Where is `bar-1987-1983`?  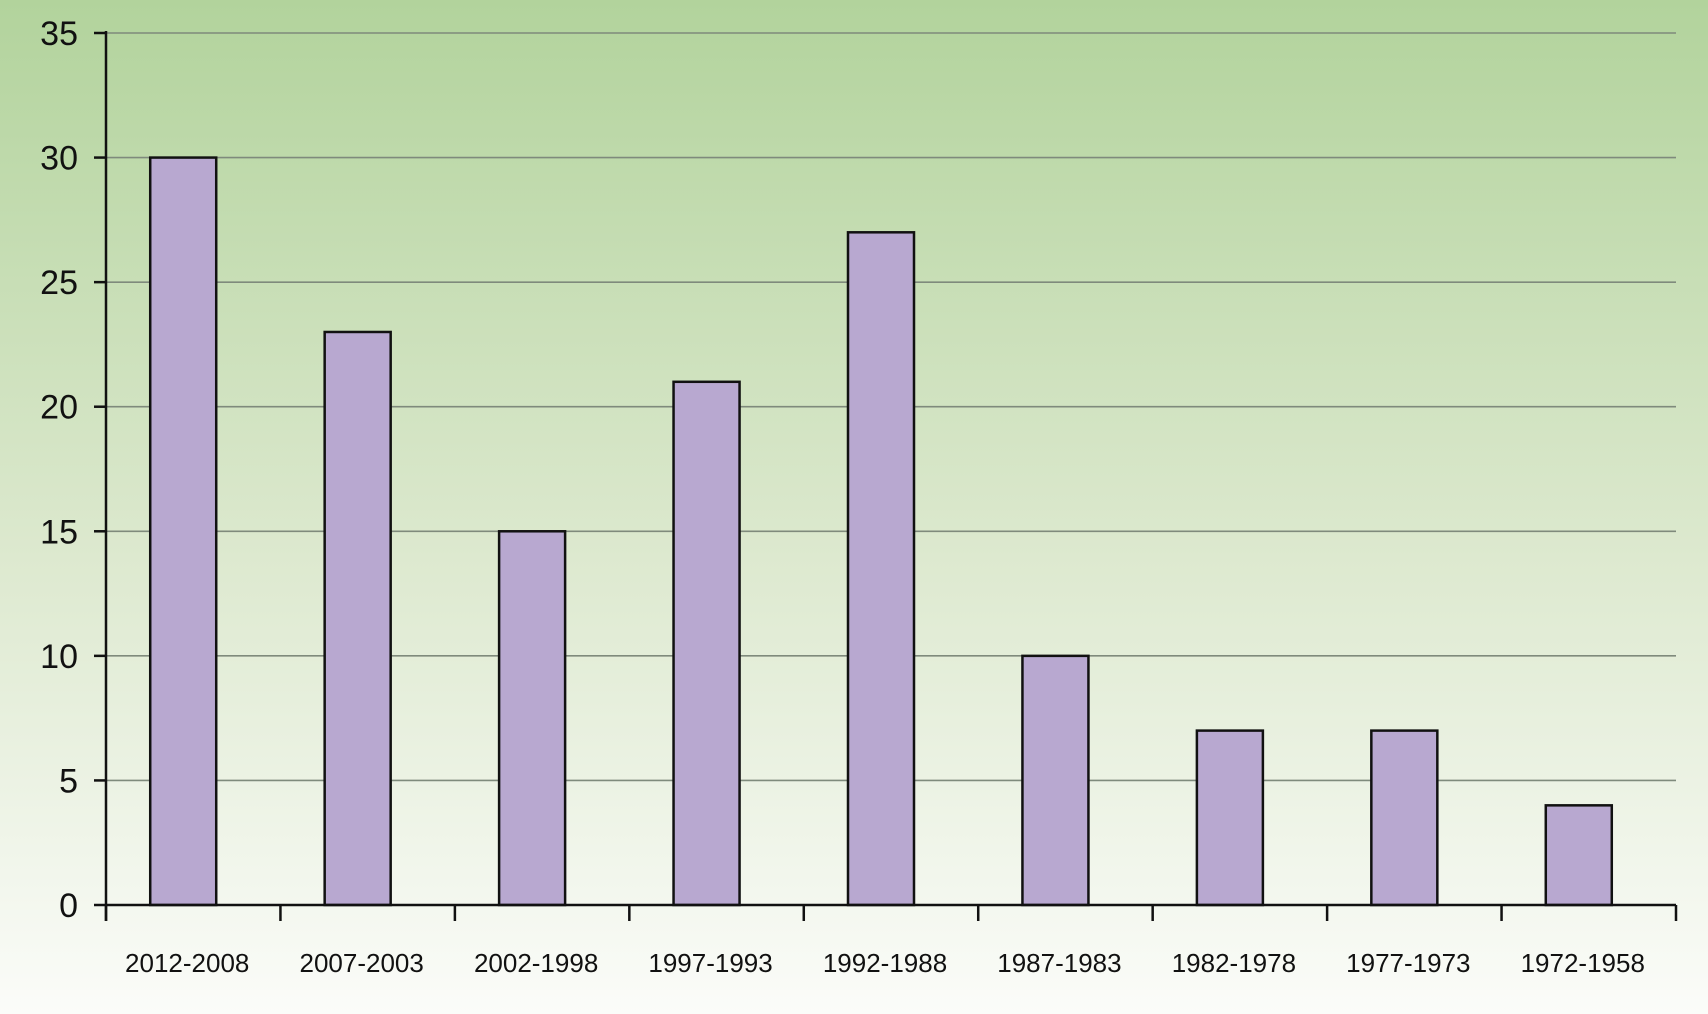 bar-1987-1983 is located at coordinates (1055, 780).